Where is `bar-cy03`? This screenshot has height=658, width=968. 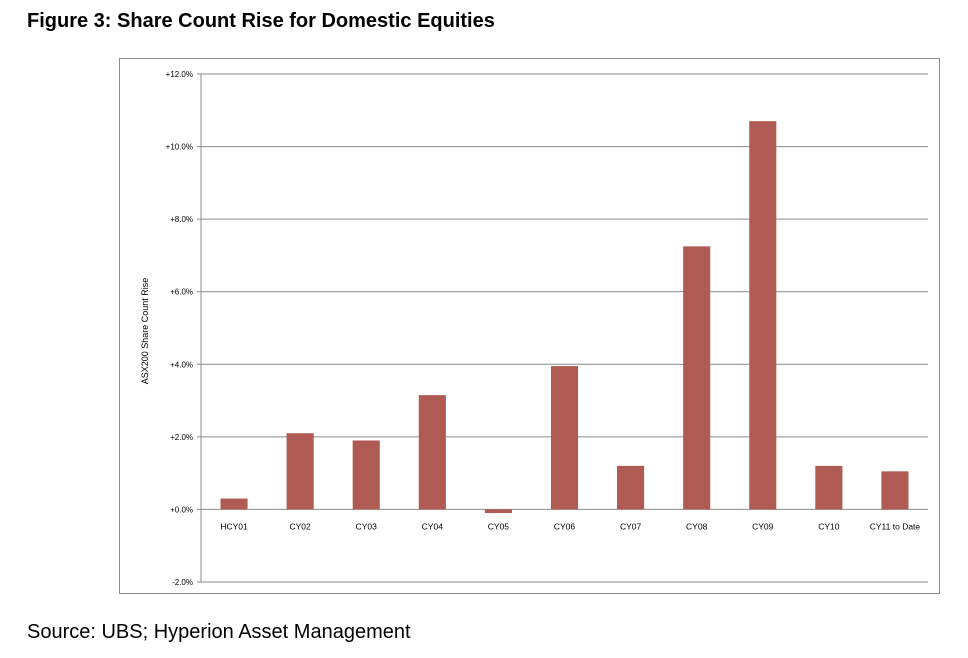
bar-cy03 is located at coordinates (366, 475).